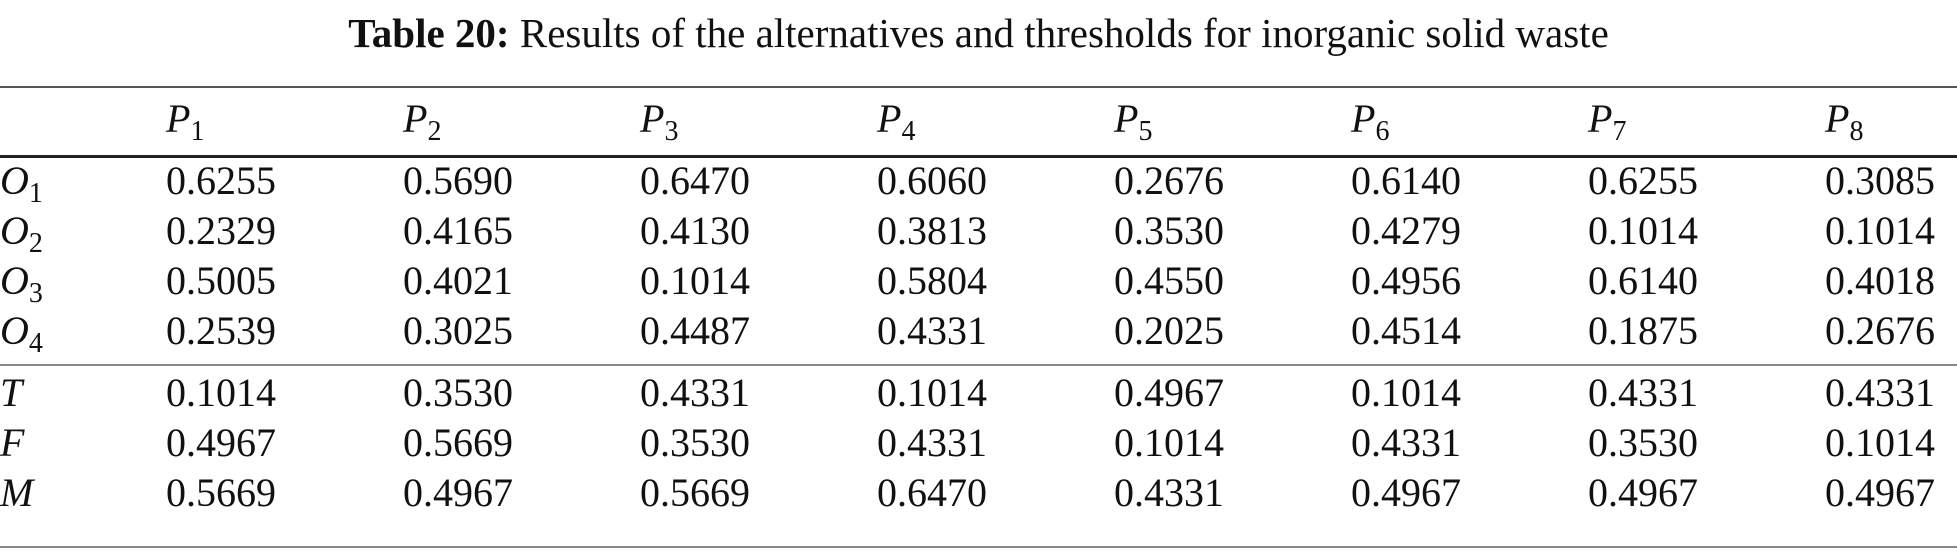 The width and height of the screenshot is (1957, 552). What do you see at coordinates (695, 230) in the screenshot?
I see `table-cell: 0.4130` at bounding box center [695, 230].